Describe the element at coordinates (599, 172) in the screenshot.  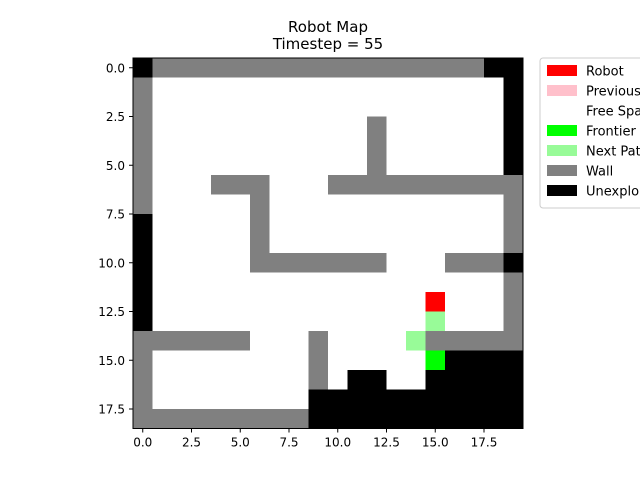
I see `legend-label-wall: Wall` at that location.